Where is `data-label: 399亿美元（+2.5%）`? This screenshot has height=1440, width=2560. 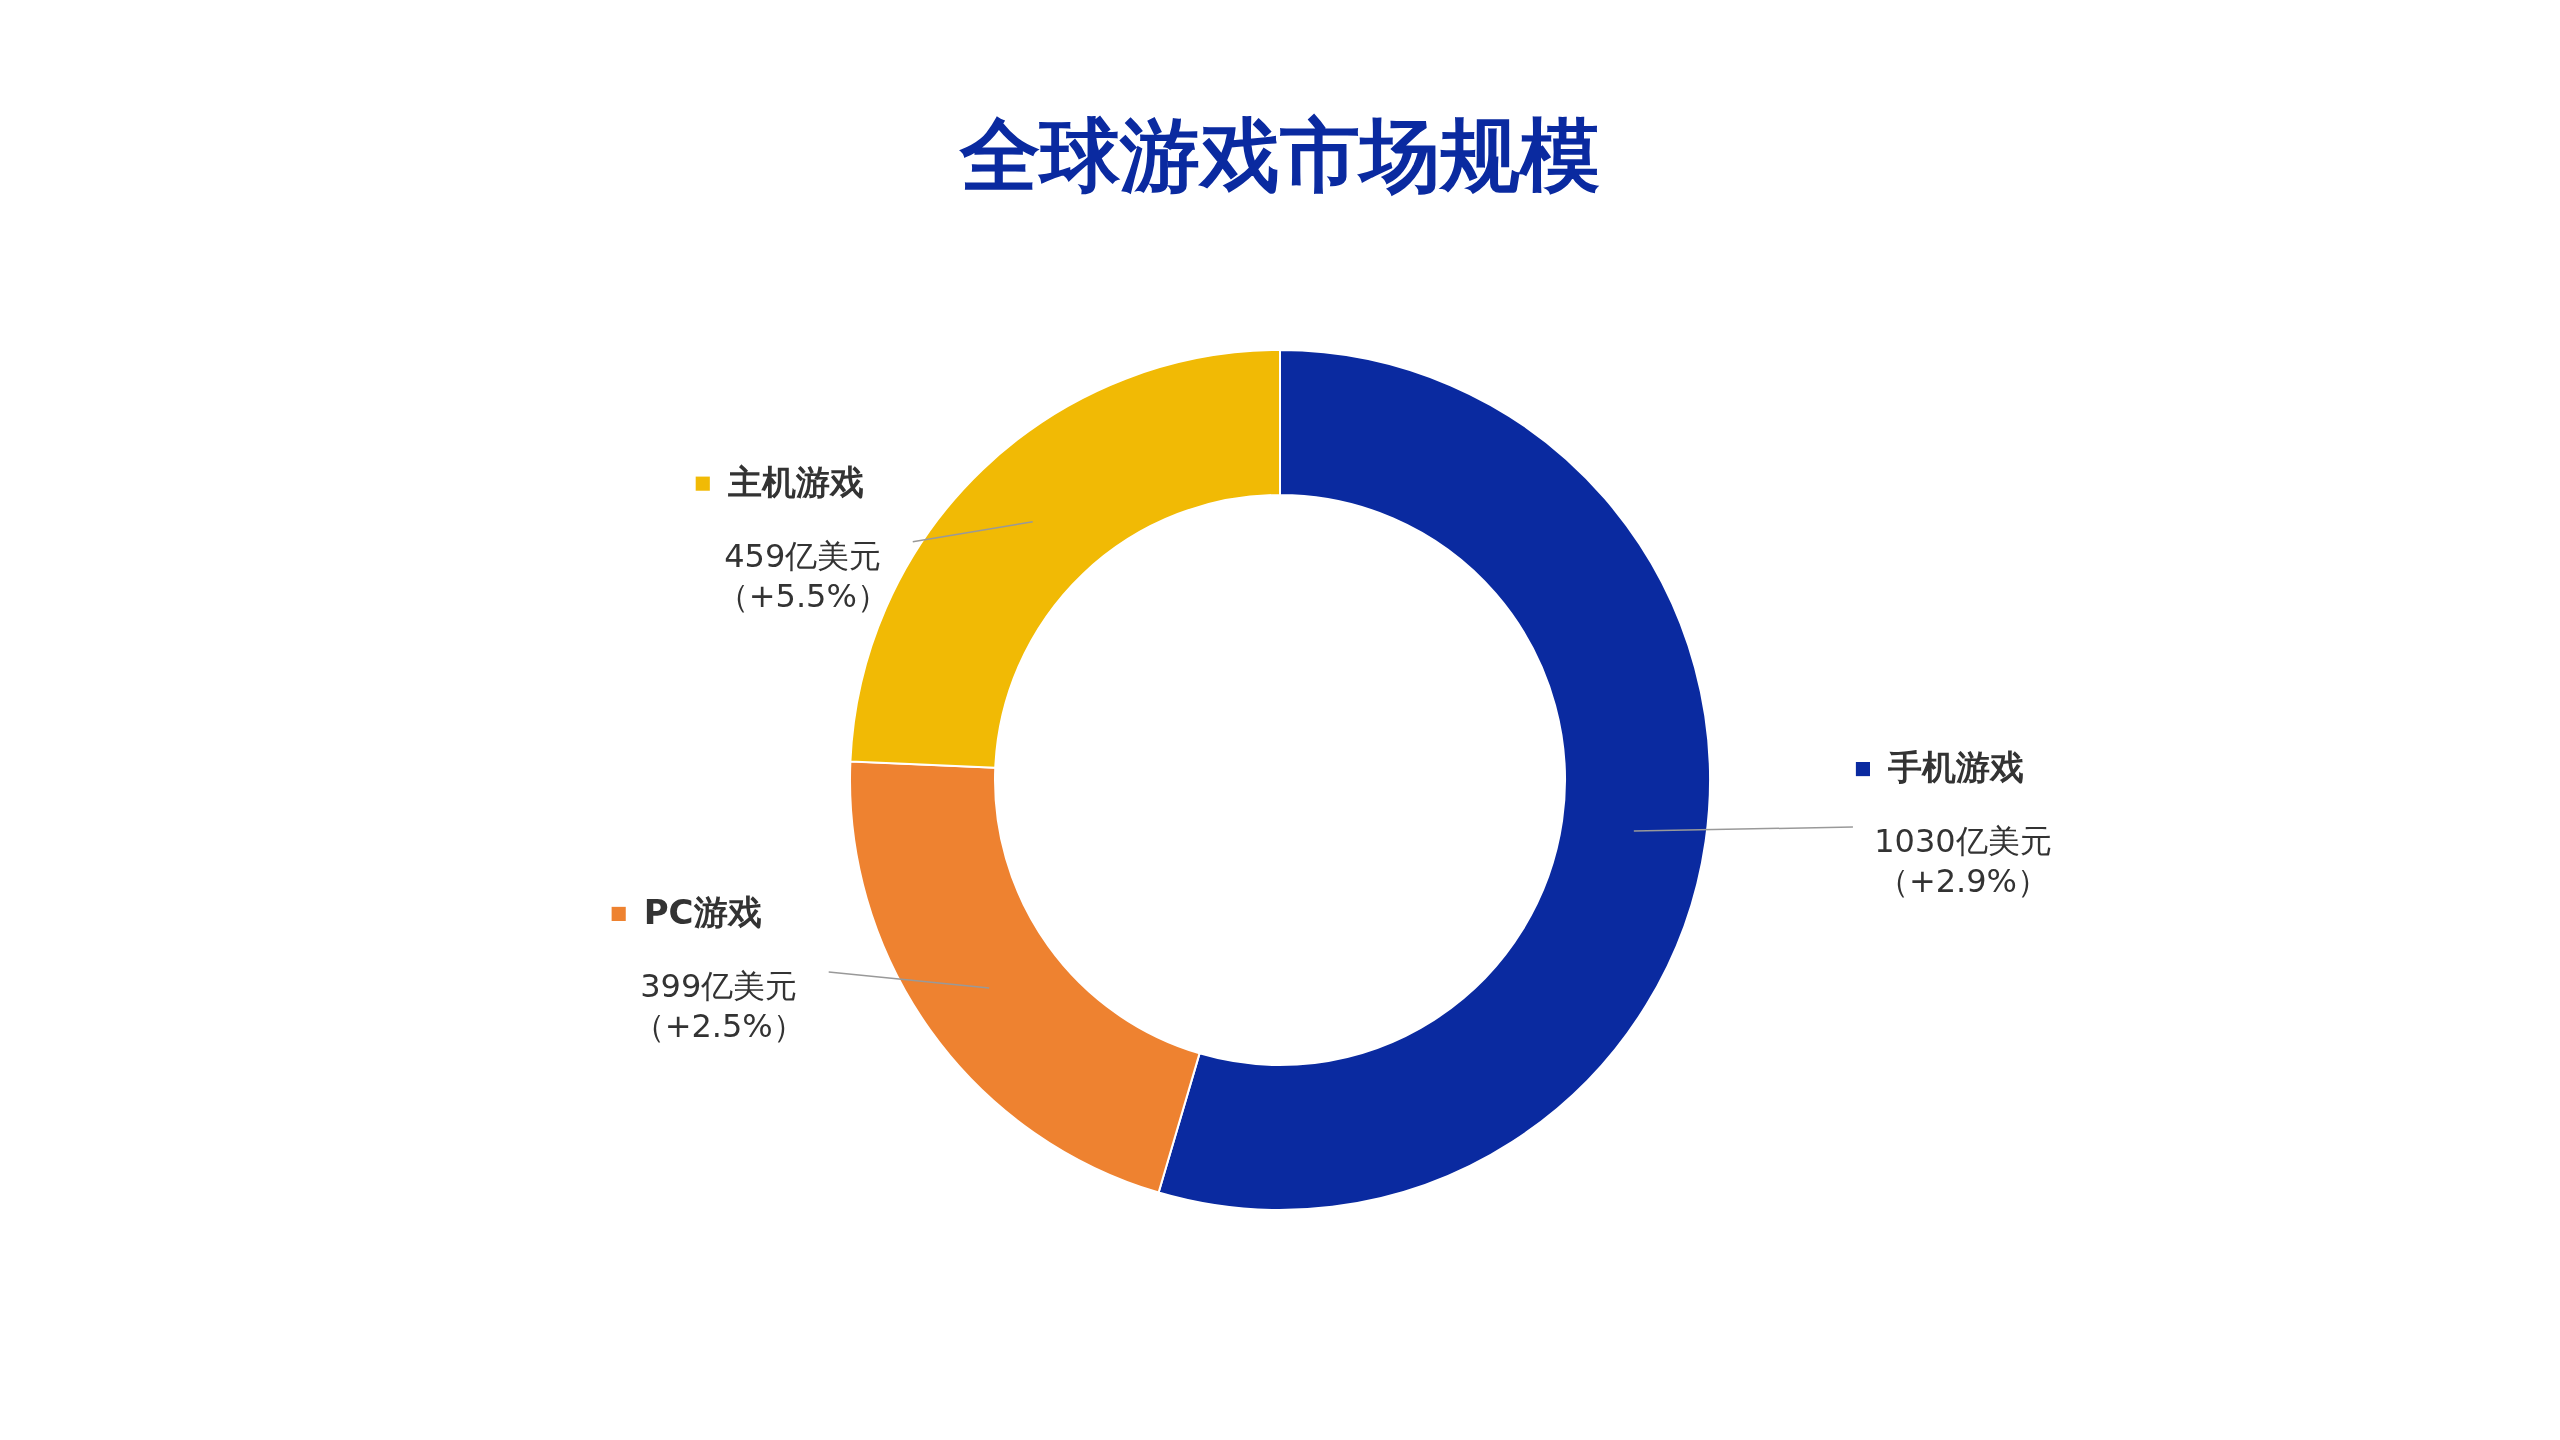 data-label: 399亿美元（+2.5%） is located at coordinates (718, 1005).